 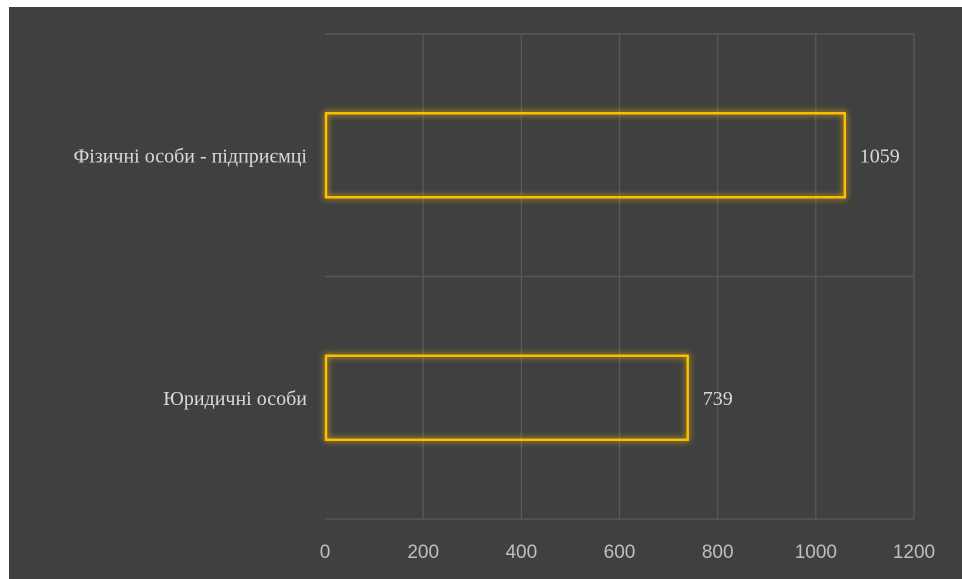 What do you see at coordinates (190, 277) in the screenshot?
I see `category-labels: Фізичні особи - підприємці Юридичні особи` at bounding box center [190, 277].